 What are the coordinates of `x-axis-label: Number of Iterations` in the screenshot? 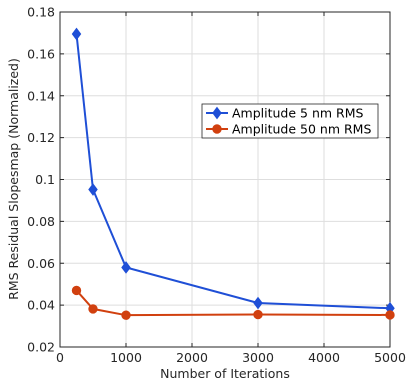 It's located at (225, 373).